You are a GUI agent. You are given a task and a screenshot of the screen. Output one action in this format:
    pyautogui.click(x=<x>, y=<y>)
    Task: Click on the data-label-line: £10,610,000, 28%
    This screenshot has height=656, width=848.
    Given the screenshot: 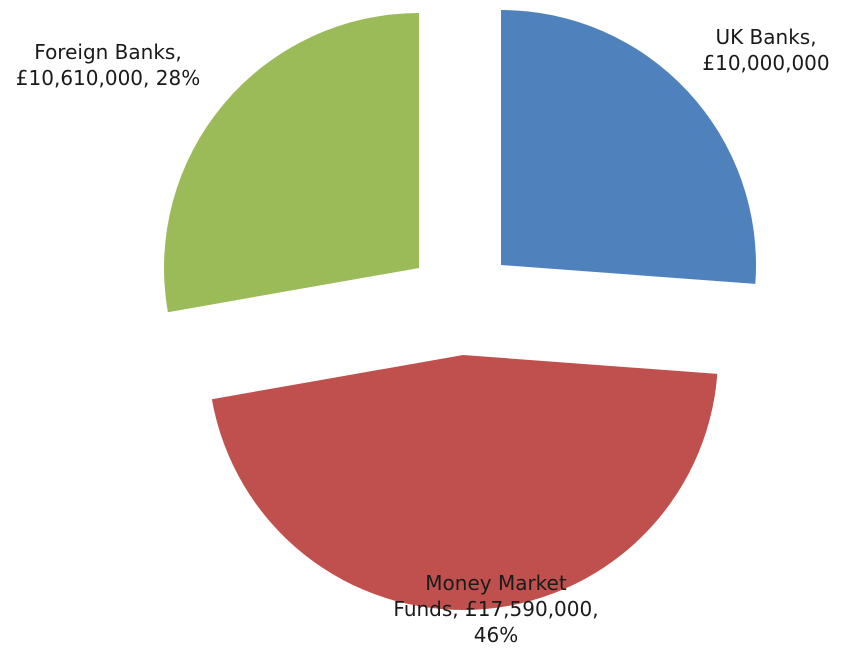 What is the action you would take?
    pyautogui.click(x=108, y=78)
    